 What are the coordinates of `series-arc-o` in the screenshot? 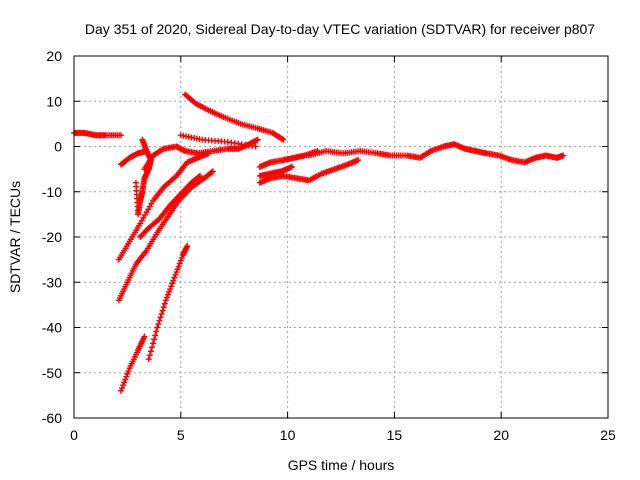 It's located at (436, 153).